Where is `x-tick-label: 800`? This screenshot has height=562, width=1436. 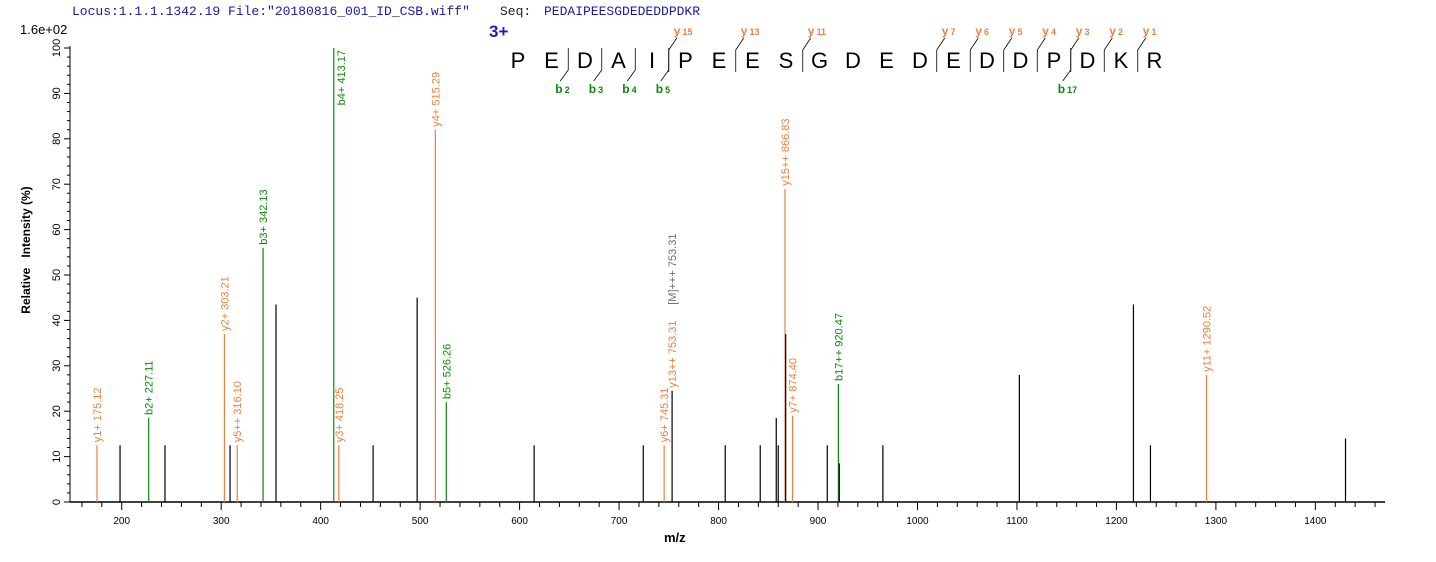
x-tick-label: 800 is located at coordinates (718, 521).